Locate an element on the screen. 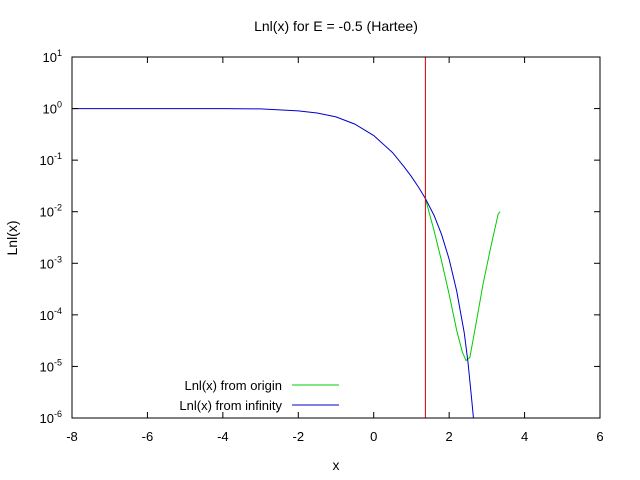 Image resolution: width=640 pixels, height=480 pixels. x-tick-label: 6 is located at coordinates (599, 436).